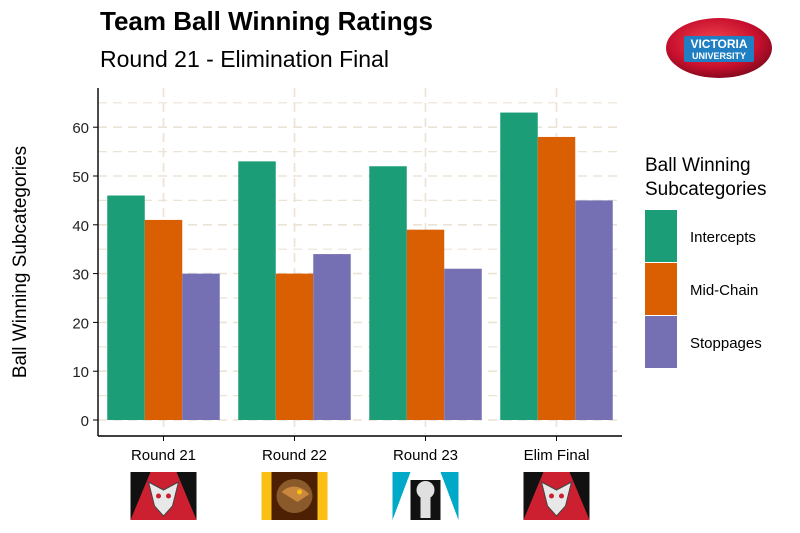  Describe the element at coordinates (425, 496) in the screenshot. I see `power-logo` at that location.